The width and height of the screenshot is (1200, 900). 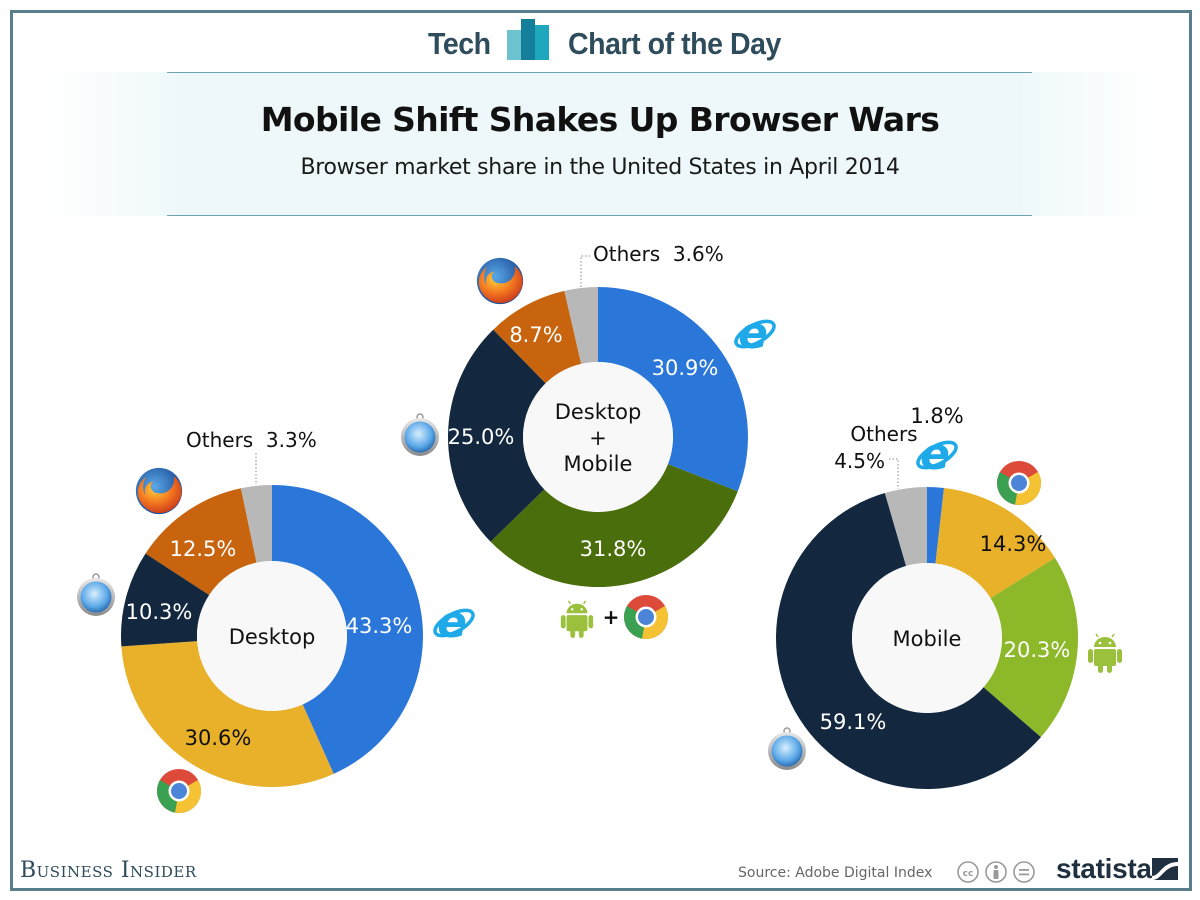 What do you see at coordinates (614, 525) in the screenshot?
I see `slice-android-chrome` at bounding box center [614, 525].